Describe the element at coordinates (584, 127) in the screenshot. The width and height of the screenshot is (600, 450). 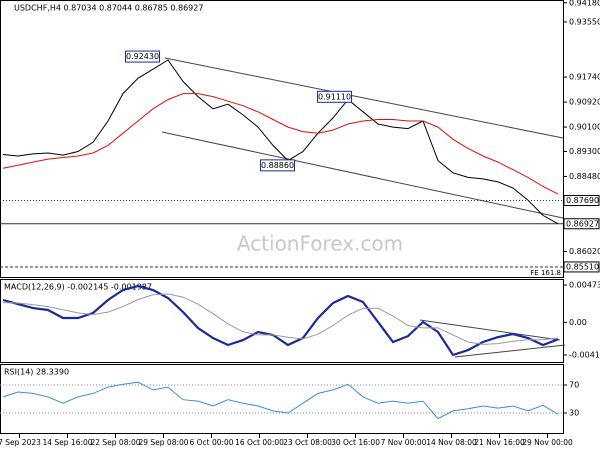
I see `y-tick-label: 0.90100` at that location.